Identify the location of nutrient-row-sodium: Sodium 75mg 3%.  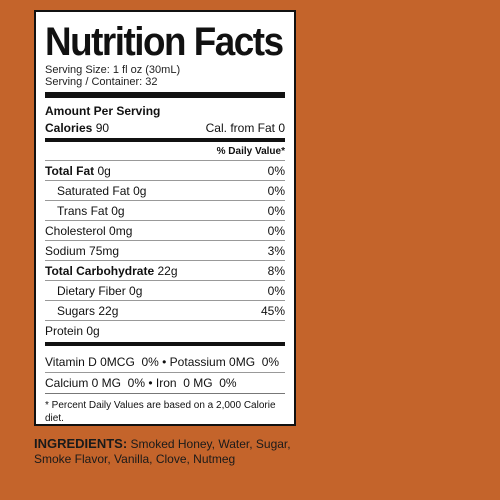
(165, 250).